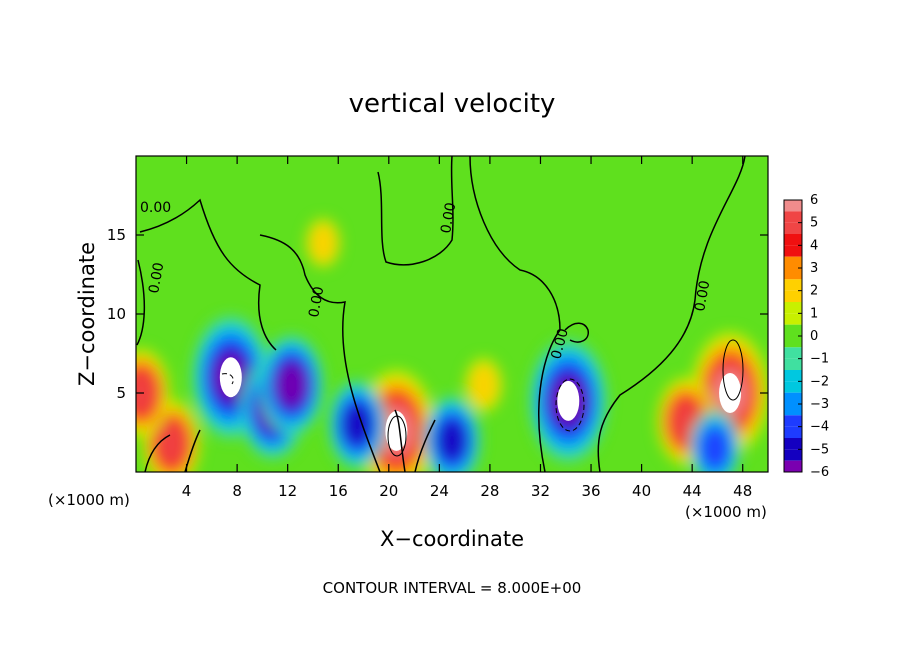 The image size is (904, 658). I want to click on colorbar-label: 0, so click(814, 336).